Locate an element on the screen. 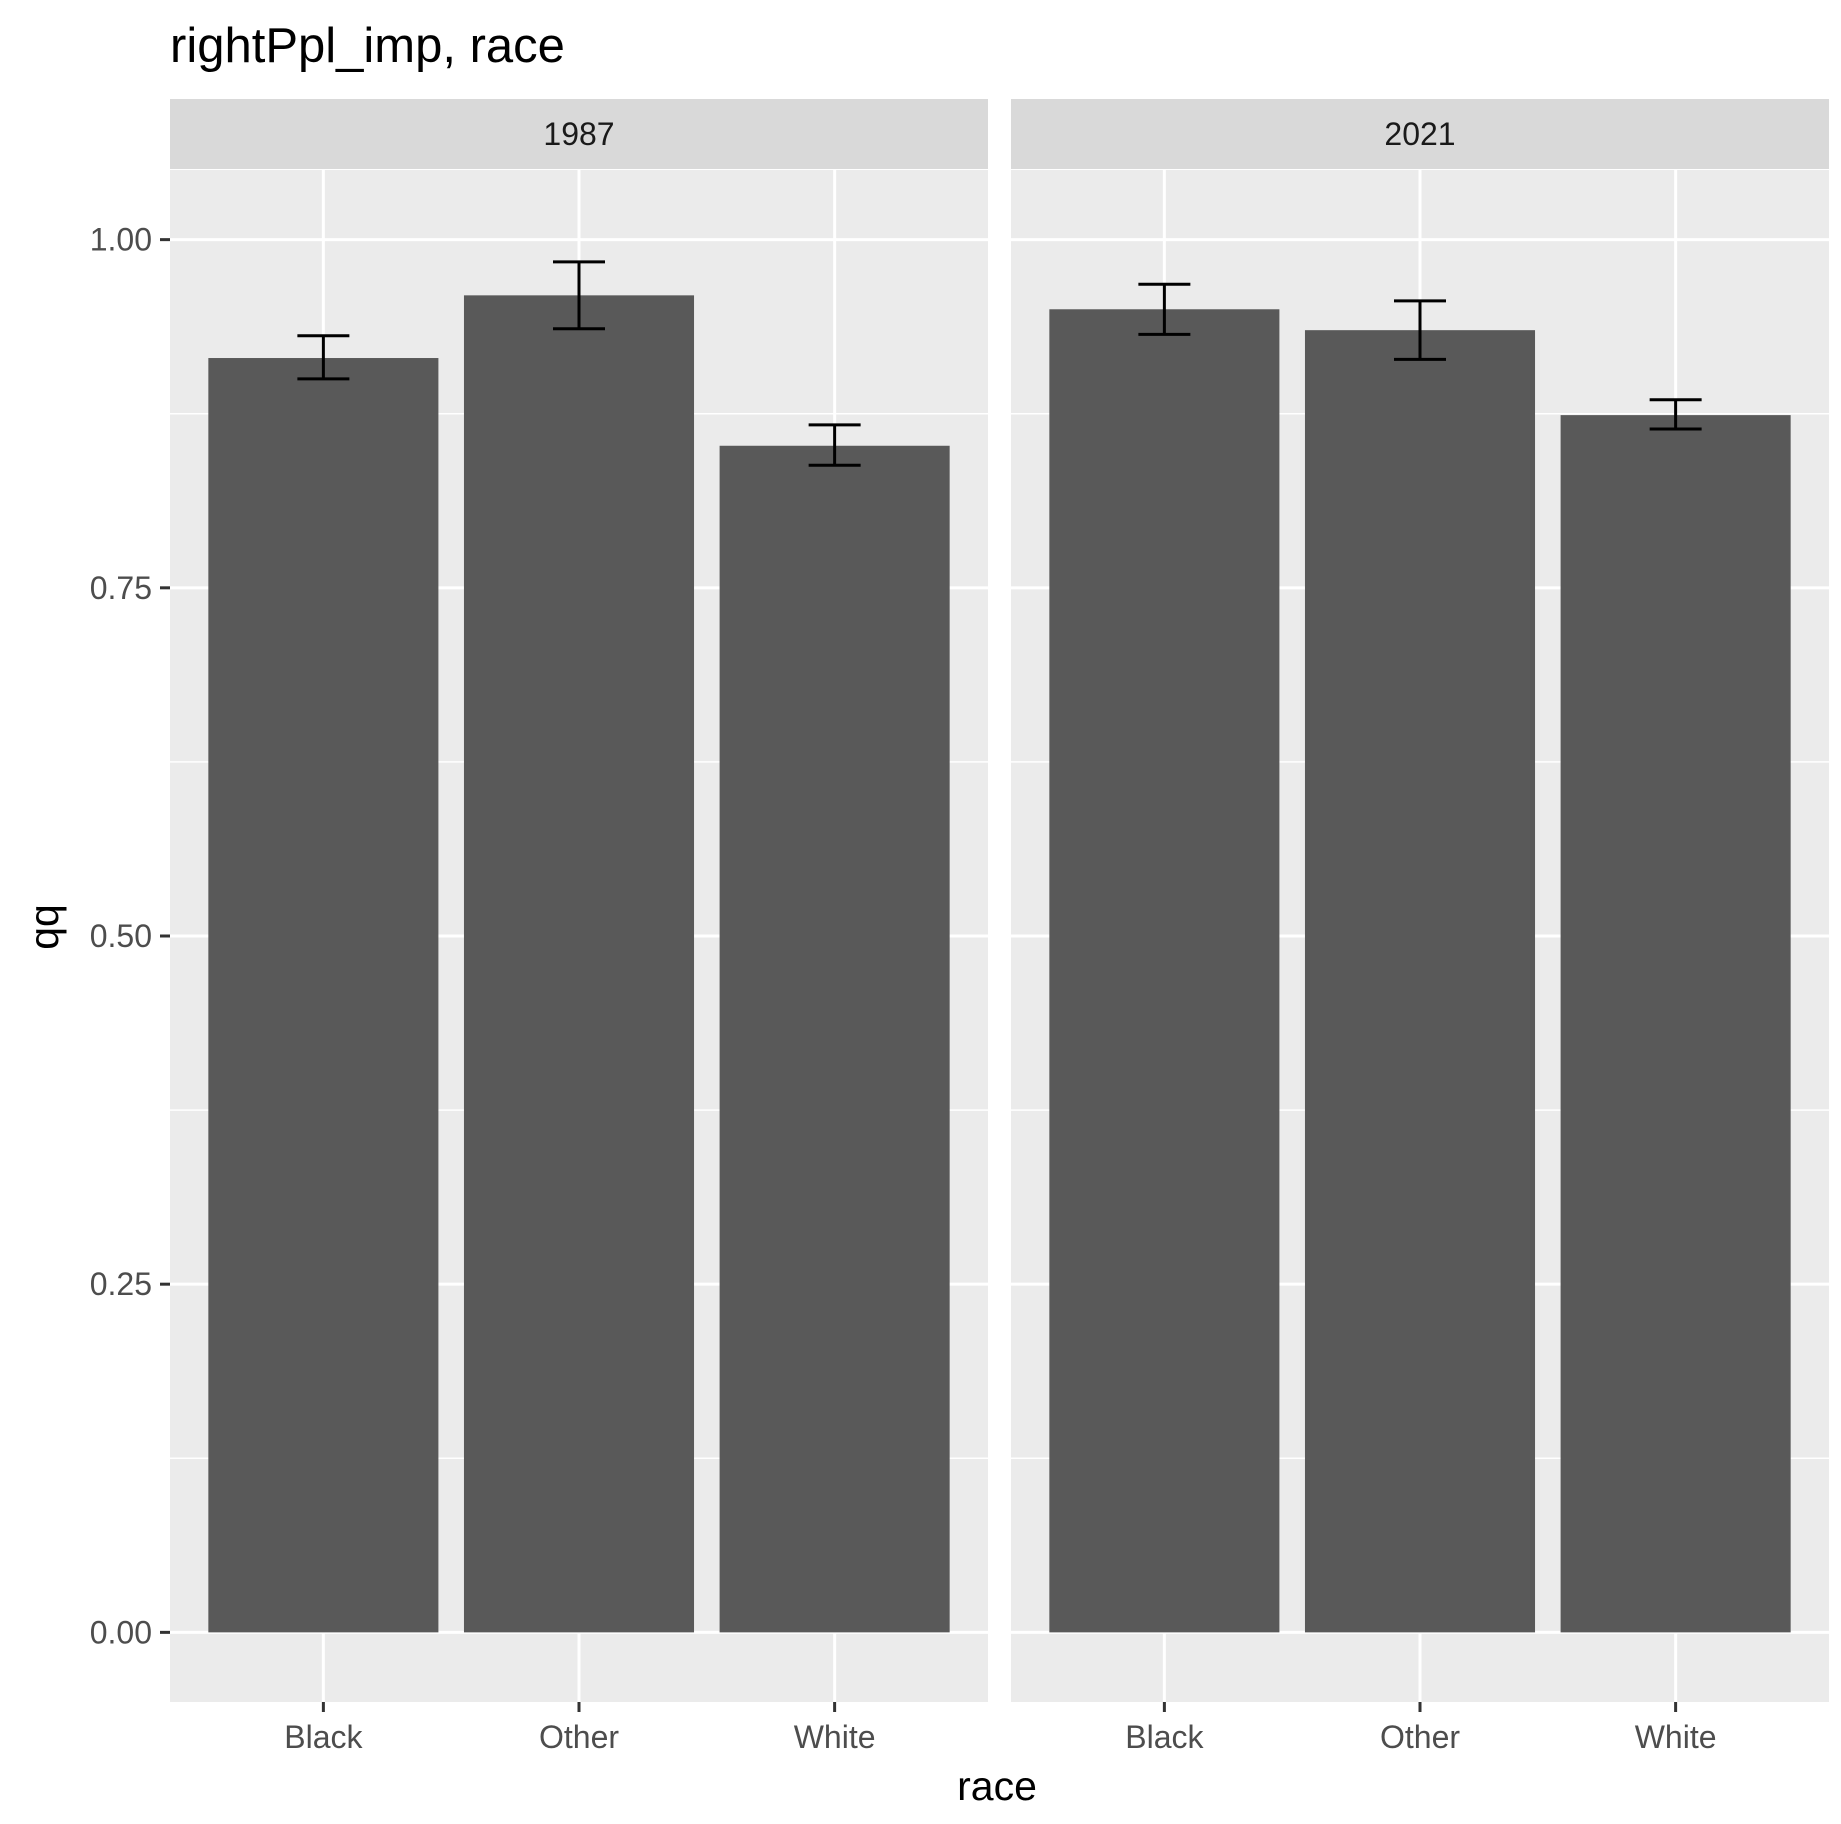 The image size is (1841, 1824). y-tick-label: 0.00 is located at coordinates (121, 1632).